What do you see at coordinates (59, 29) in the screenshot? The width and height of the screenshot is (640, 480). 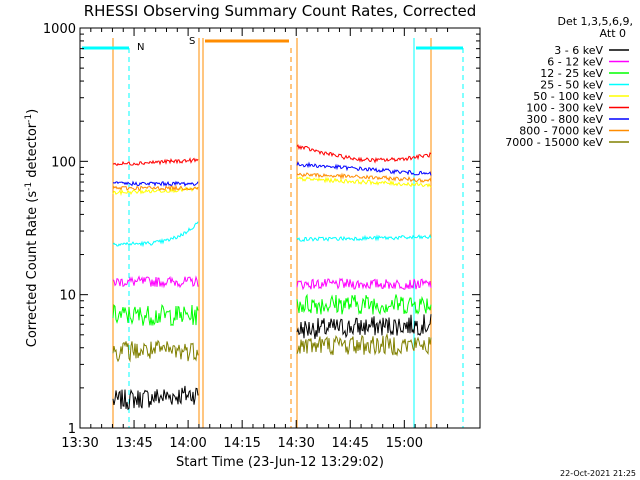 I see `y-tick-label: 1000` at bounding box center [59, 29].